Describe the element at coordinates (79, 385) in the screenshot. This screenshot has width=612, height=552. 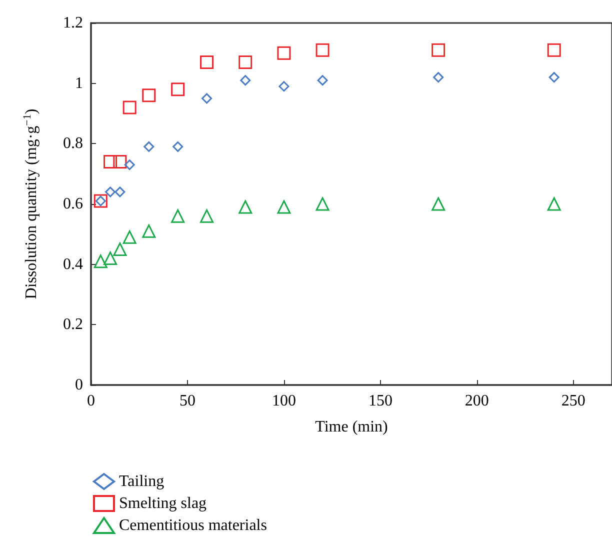
I see `y-tick-label: 0` at that location.